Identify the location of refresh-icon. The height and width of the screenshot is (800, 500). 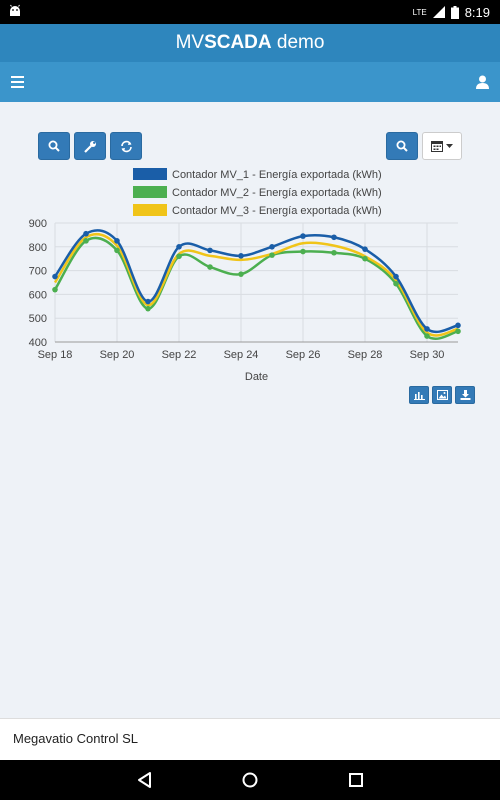
(126, 146).